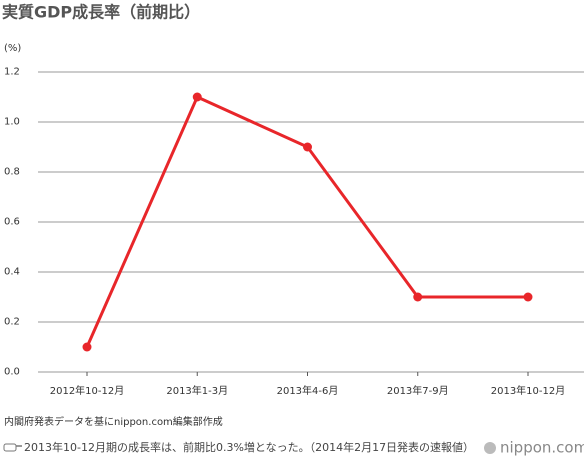  What do you see at coordinates (12, 322) in the screenshot?
I see `y-tick-label: 0.2` at bounding box center [12, 322].